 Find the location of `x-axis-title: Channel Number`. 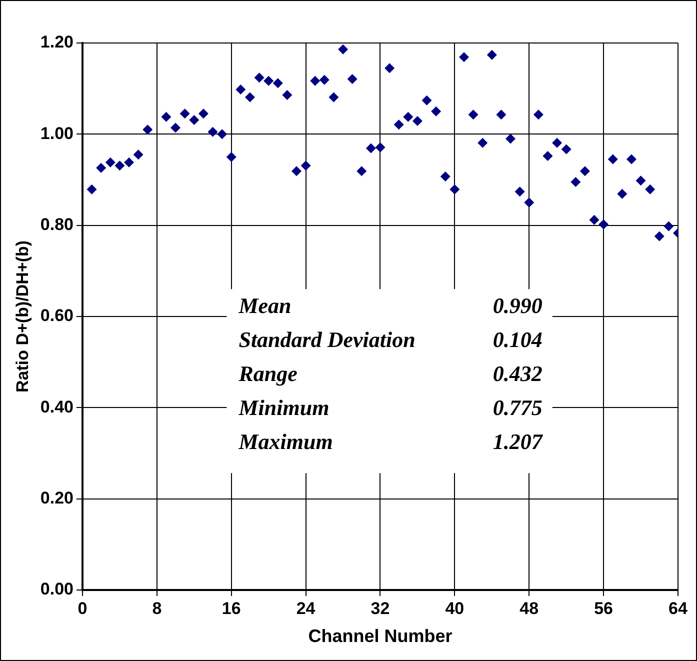

x-axis-title: Channel Number is located at coordinates (380, 636).